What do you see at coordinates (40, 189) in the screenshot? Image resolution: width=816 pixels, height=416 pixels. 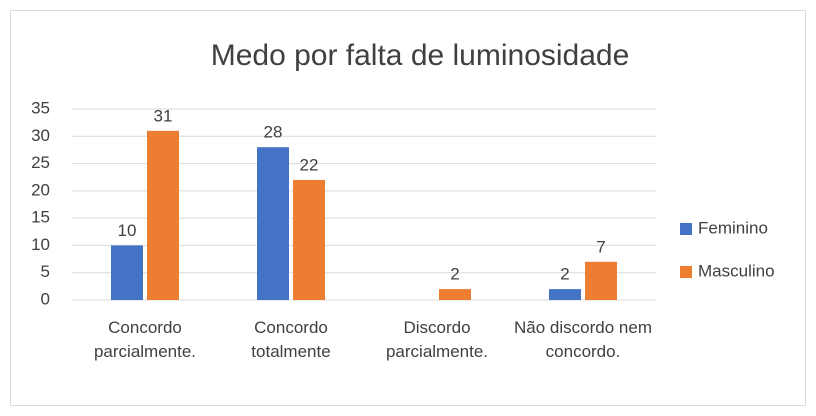 I see `y-tick-label: 20` at bounding box center [40, 189].